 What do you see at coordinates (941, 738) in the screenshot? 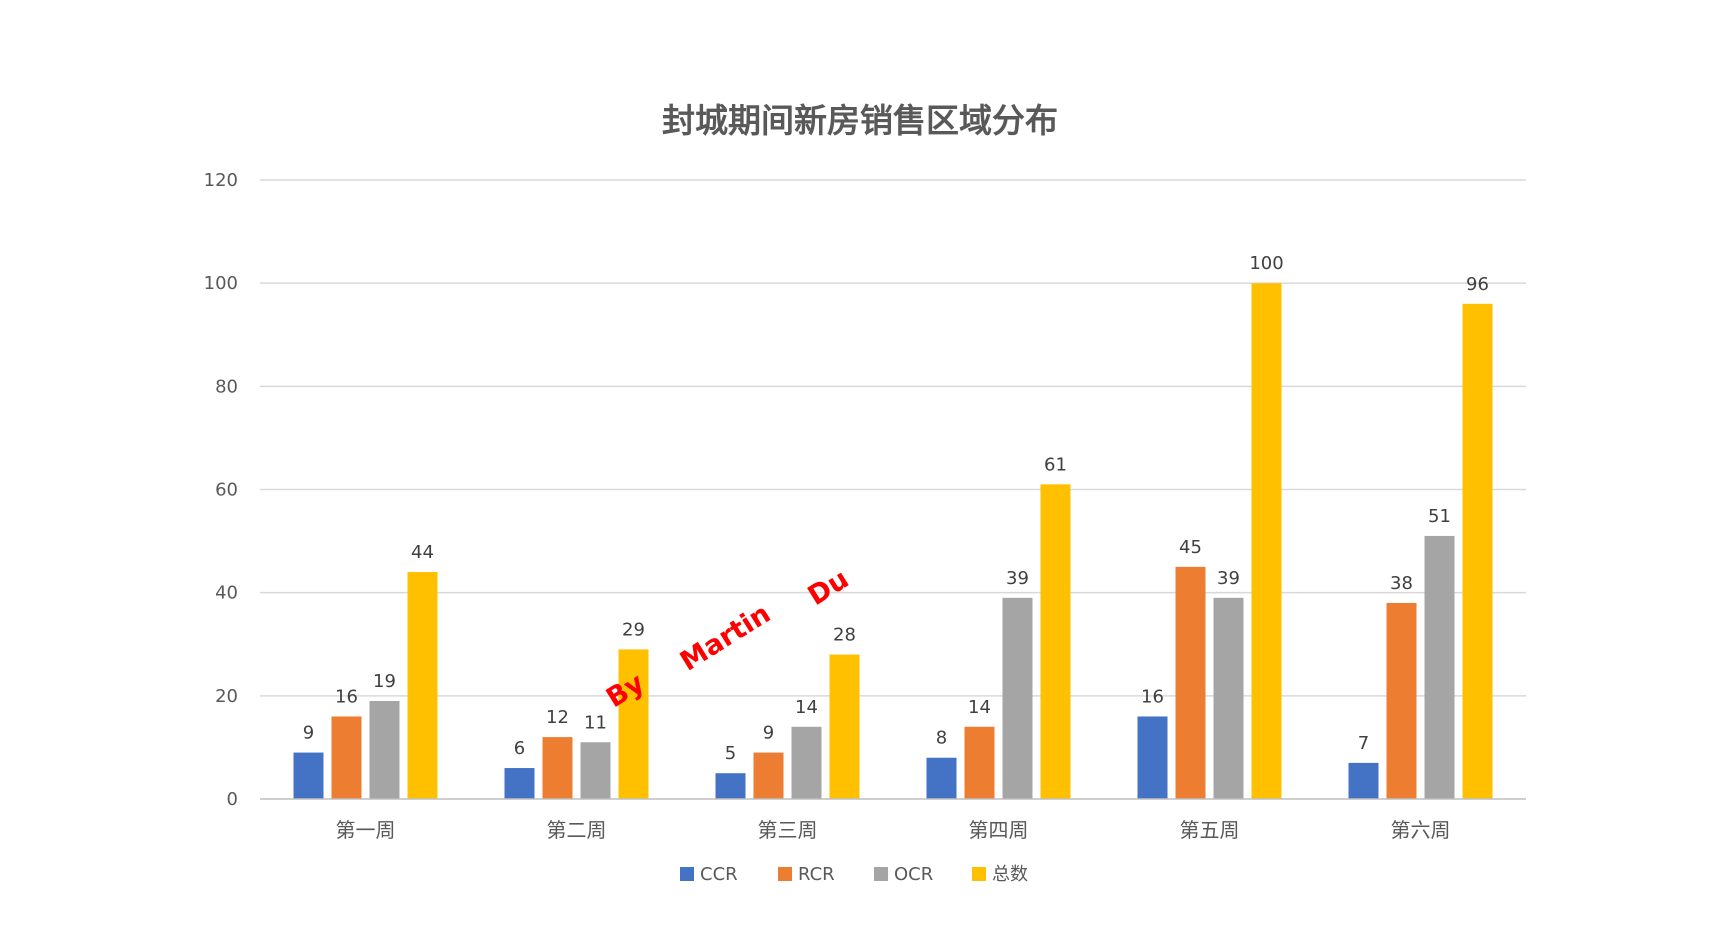
I see `data-label: 8` at bounding box center [941, 738].